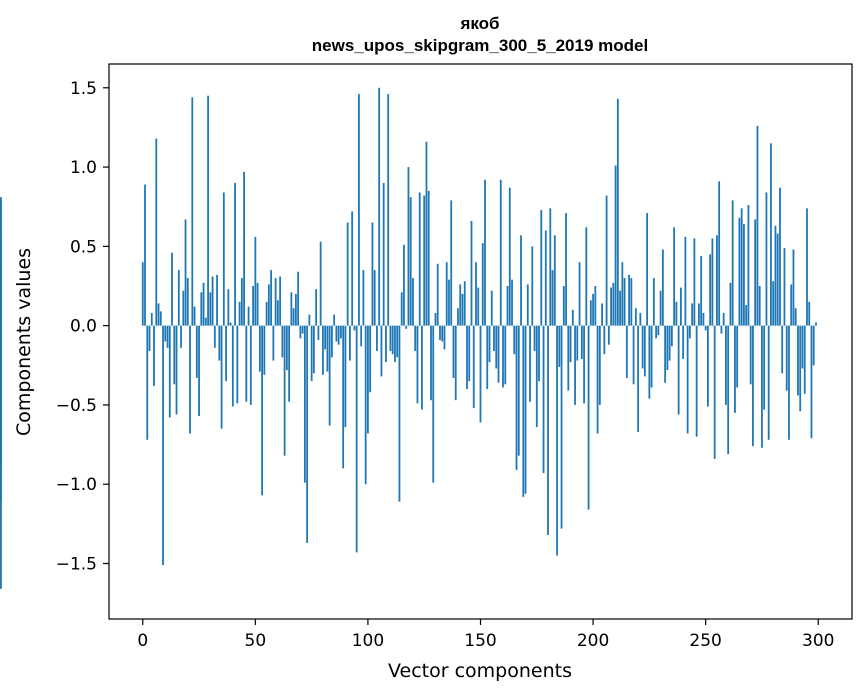 This screenshot has width=867, height=696. Describe the element at coordinates (480, 45) in the screenshot. I see `chart-subtitle: news_upos_skipgram_300_5_2019 model` at that location.